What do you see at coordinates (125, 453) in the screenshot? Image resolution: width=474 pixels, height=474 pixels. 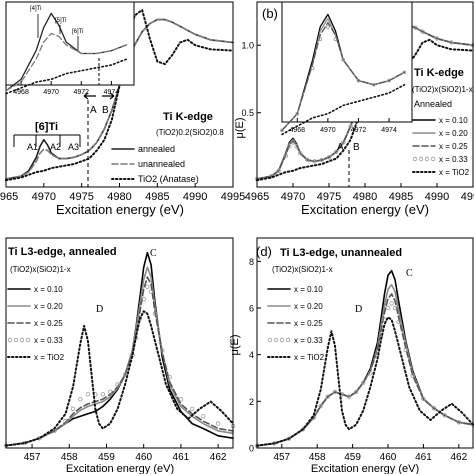 I see `panel-c-x-ticks: 457 458 459 460 461 462` at bounding box center [125, 453].